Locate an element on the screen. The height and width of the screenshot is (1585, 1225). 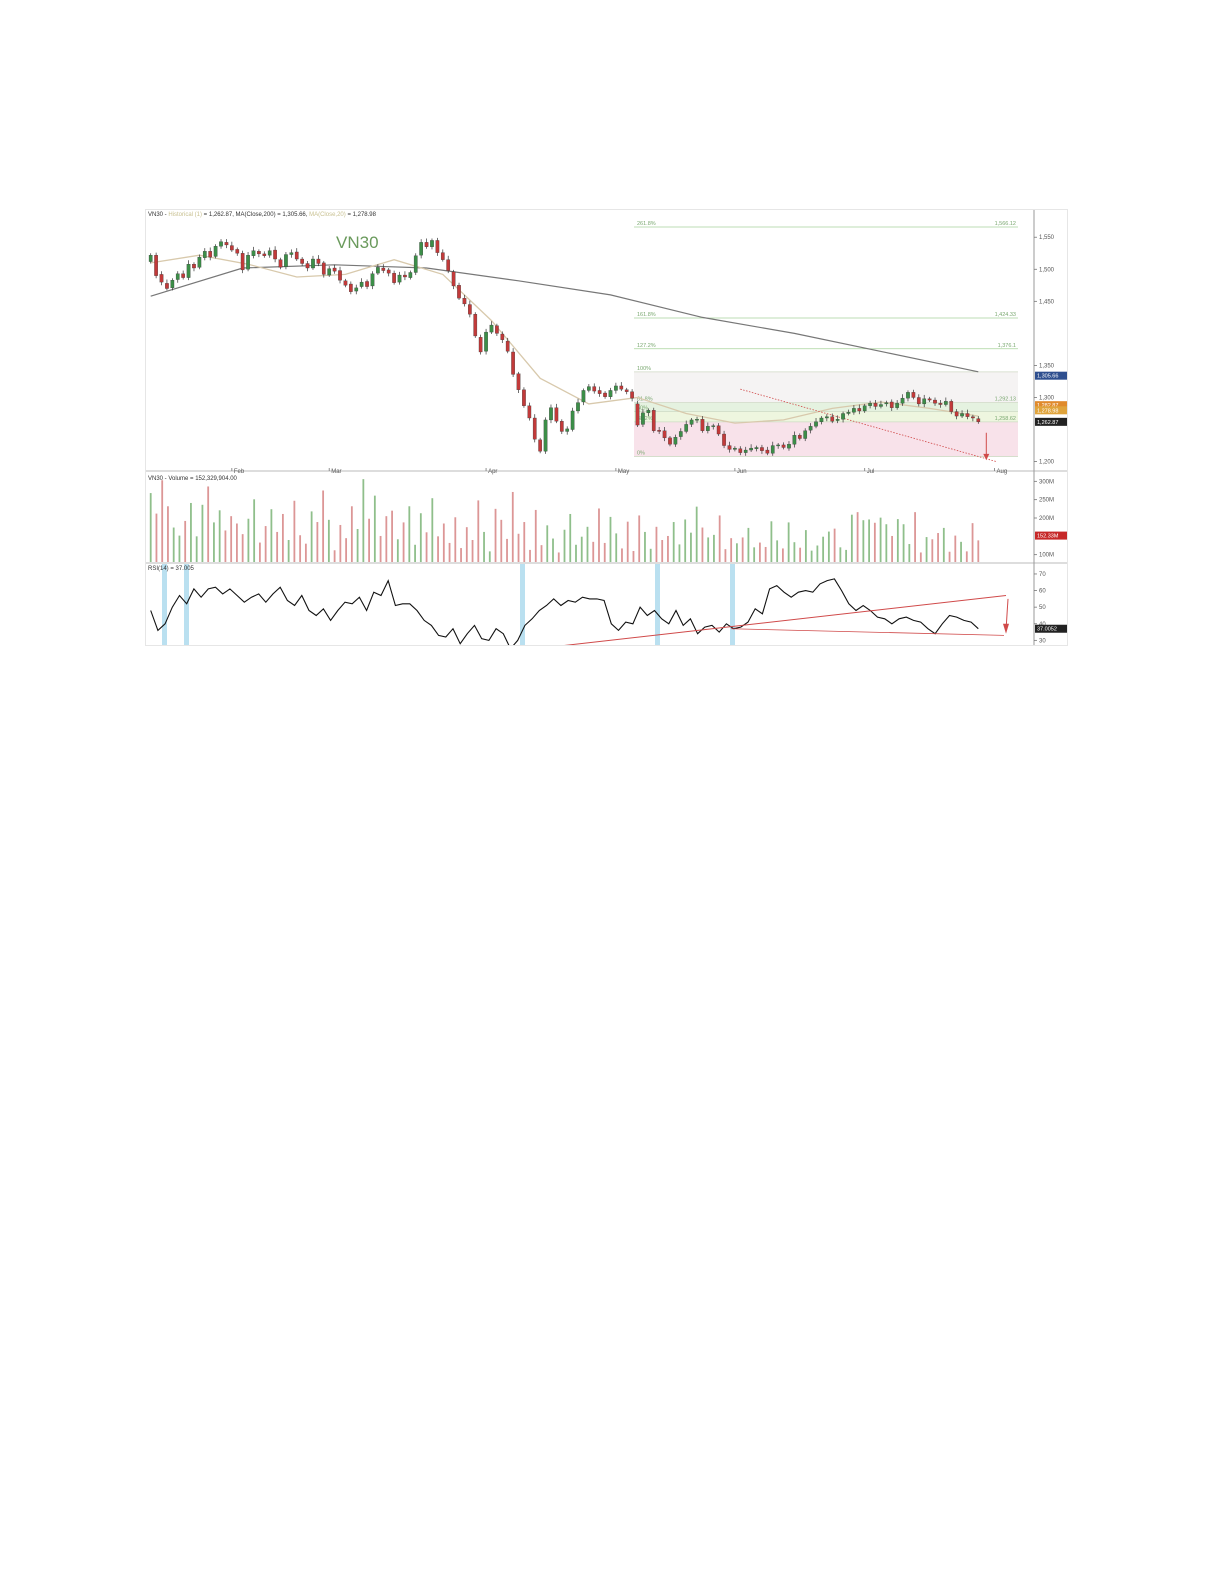
rsi-trend-line is located at coordinates (785, 620).